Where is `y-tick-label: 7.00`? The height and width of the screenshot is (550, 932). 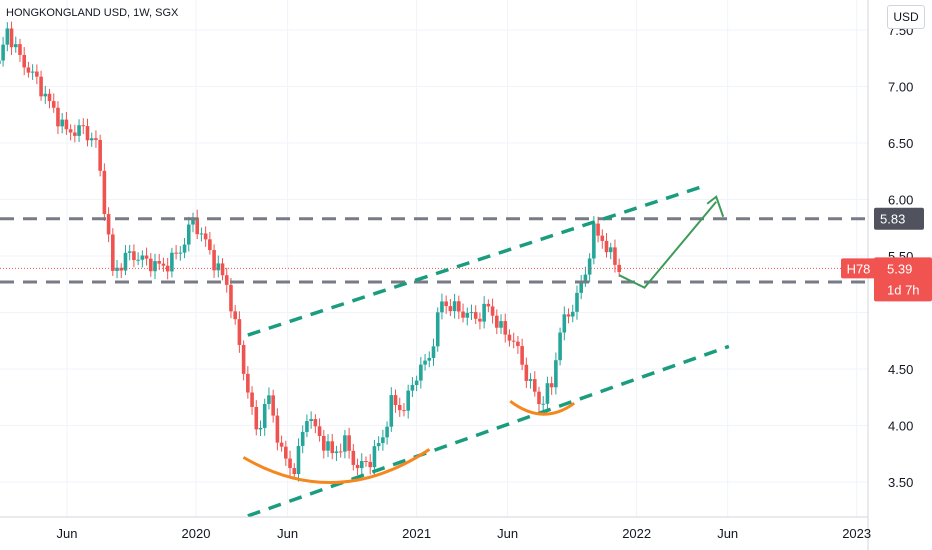 y-tick-label: 7.00 is located at coordinates (900, 87).